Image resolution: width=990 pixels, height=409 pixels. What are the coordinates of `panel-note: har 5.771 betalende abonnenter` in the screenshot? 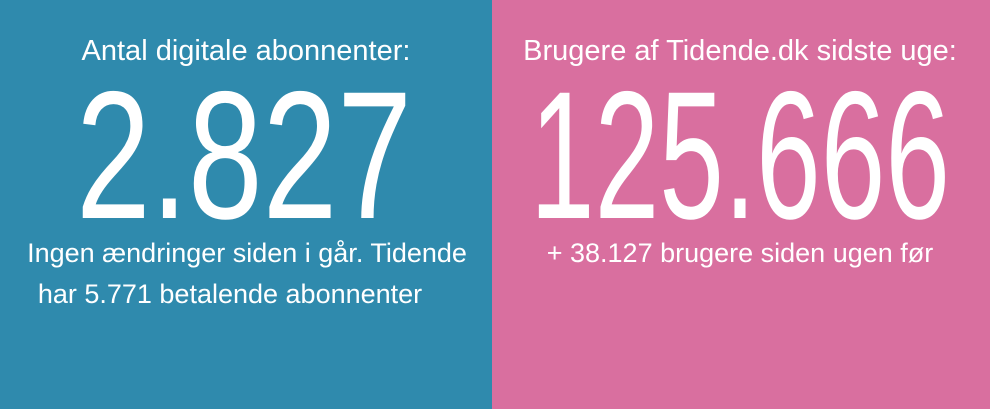 It's located at (230, 294).